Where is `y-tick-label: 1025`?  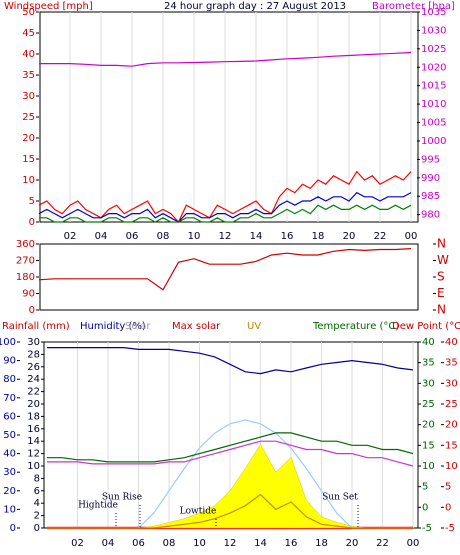
y-tick-label: 1025 is located at coordinates (433, 49).